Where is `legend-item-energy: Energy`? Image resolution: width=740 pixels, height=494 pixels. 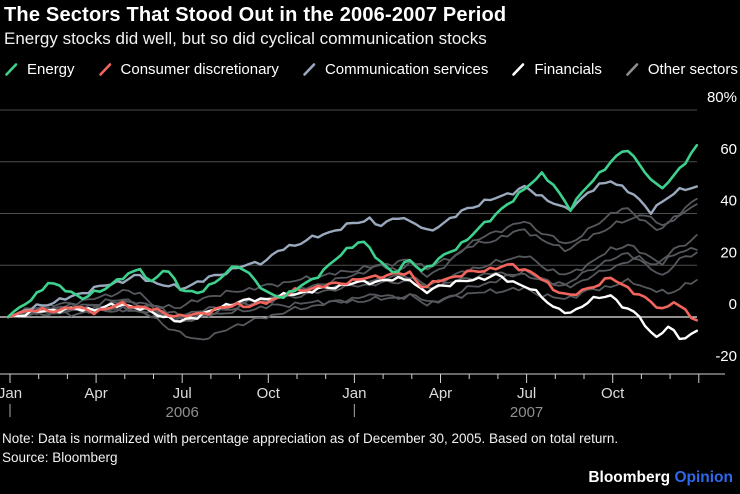 legend-item-energy: Energy is located at coordinates (39, 69).